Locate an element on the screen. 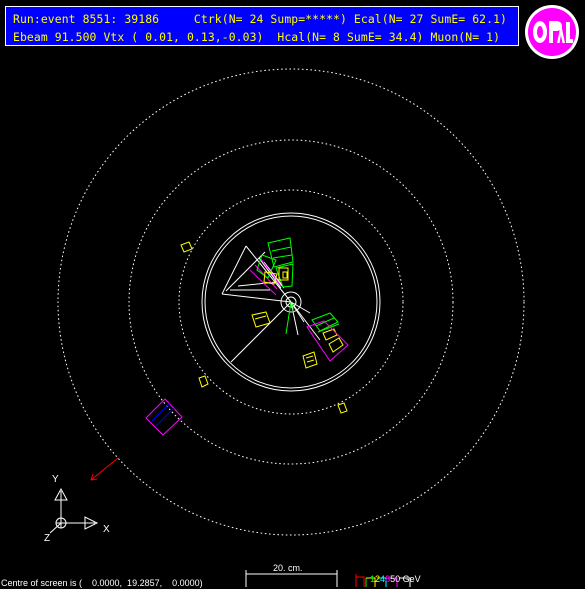  vertex-detector-outer is located at coordinates (291, 302).